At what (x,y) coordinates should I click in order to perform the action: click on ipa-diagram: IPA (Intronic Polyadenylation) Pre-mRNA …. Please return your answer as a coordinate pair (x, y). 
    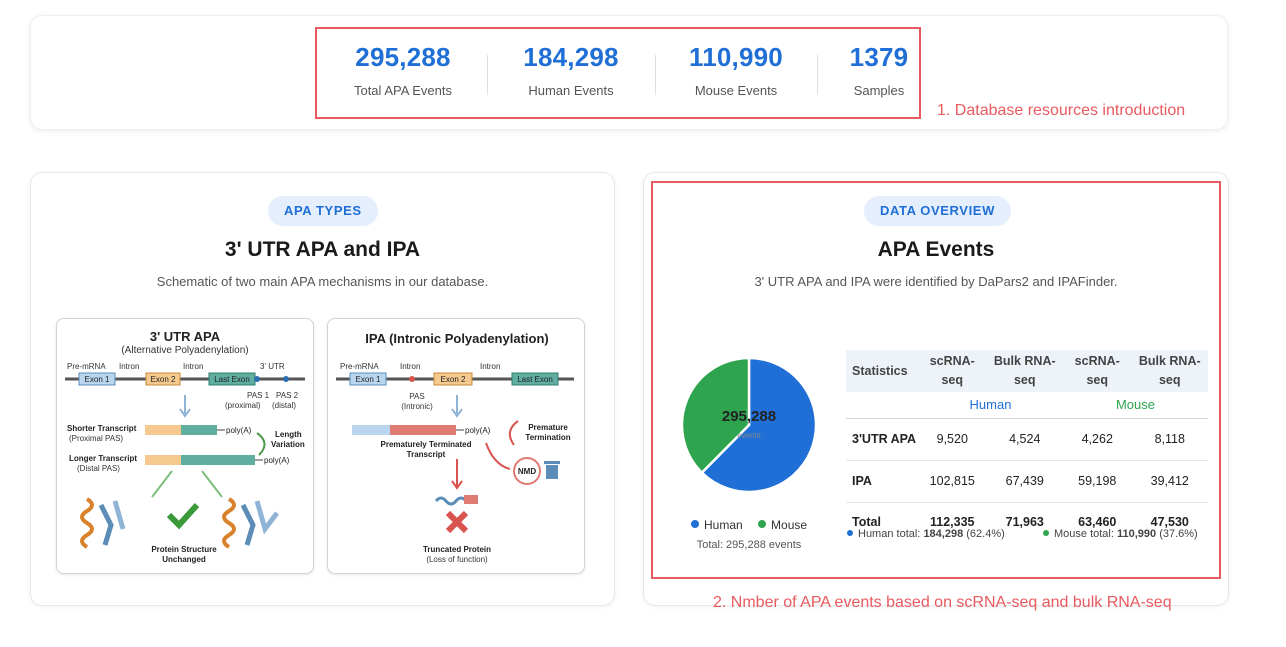
    Looking at the image, I should click on (455, 447).